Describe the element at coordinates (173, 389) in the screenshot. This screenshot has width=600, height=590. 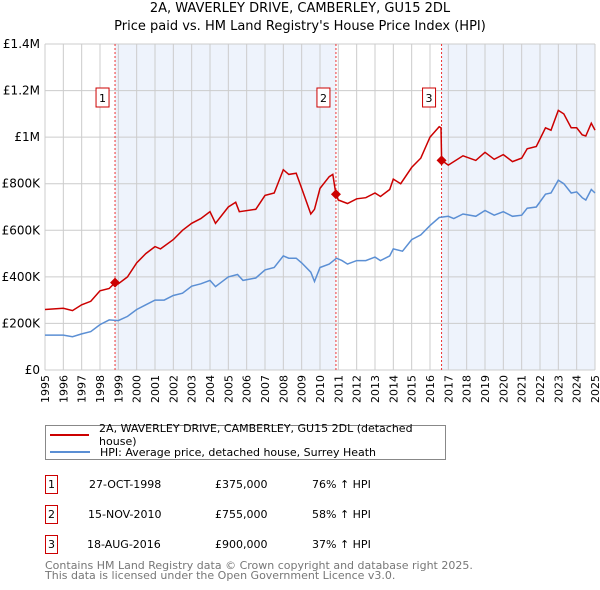
I see `x-tick-label: 2002` at that location.